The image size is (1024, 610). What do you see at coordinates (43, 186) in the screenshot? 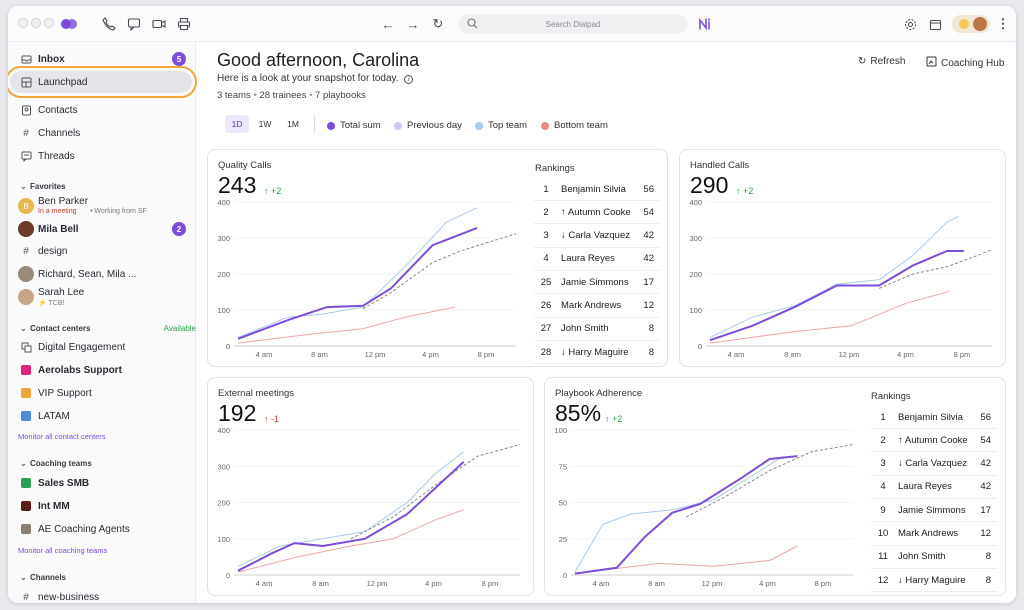
I see `favorites-section-header: ⌄ Favorites` at bounding box center [43, 186].